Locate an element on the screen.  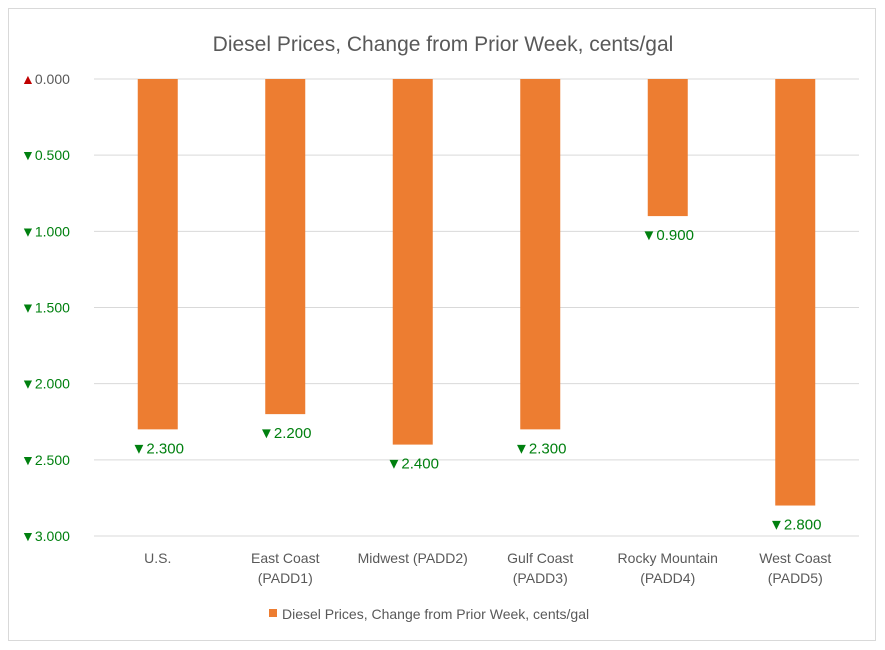
category-label: U.S. is located at coordinates (157, 558).